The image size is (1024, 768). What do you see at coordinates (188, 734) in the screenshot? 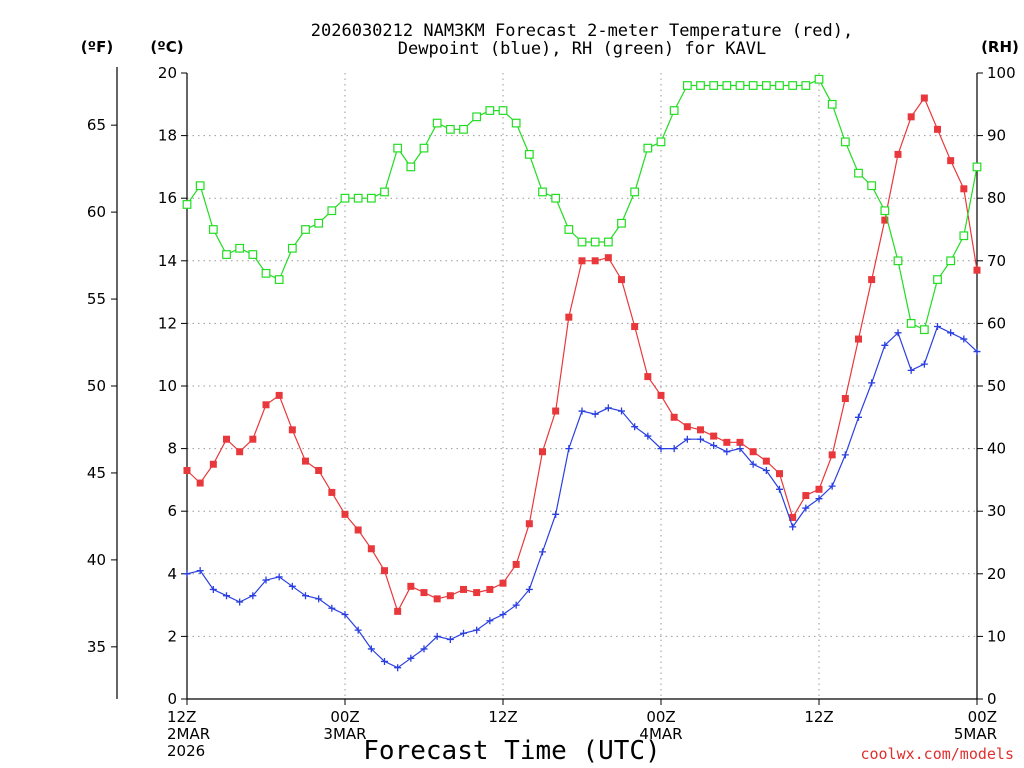
I see `x-tick-label: 2MAR` at bounding box center [188, 734].